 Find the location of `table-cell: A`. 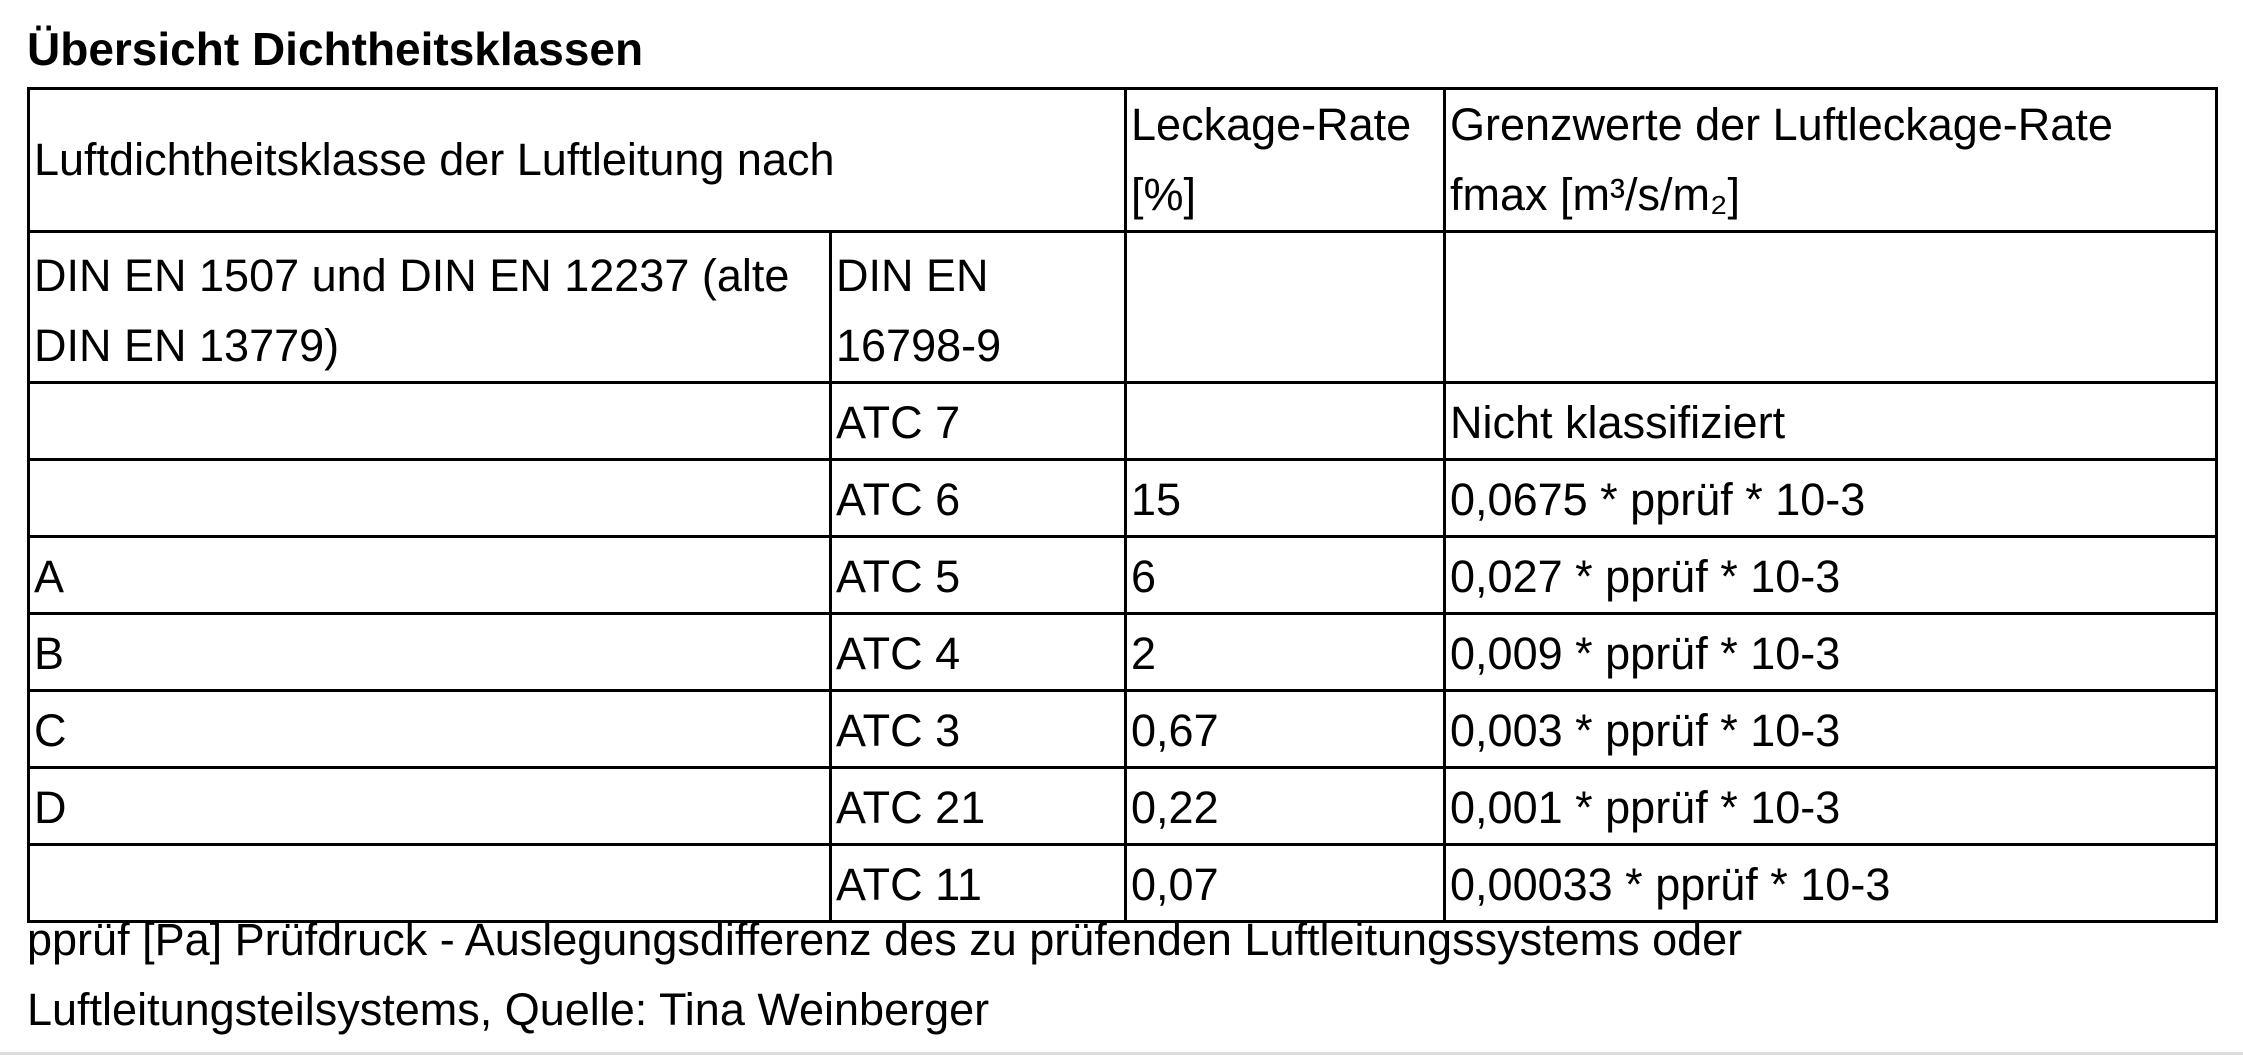

table-cell: A is located at coordinates (429, 575).